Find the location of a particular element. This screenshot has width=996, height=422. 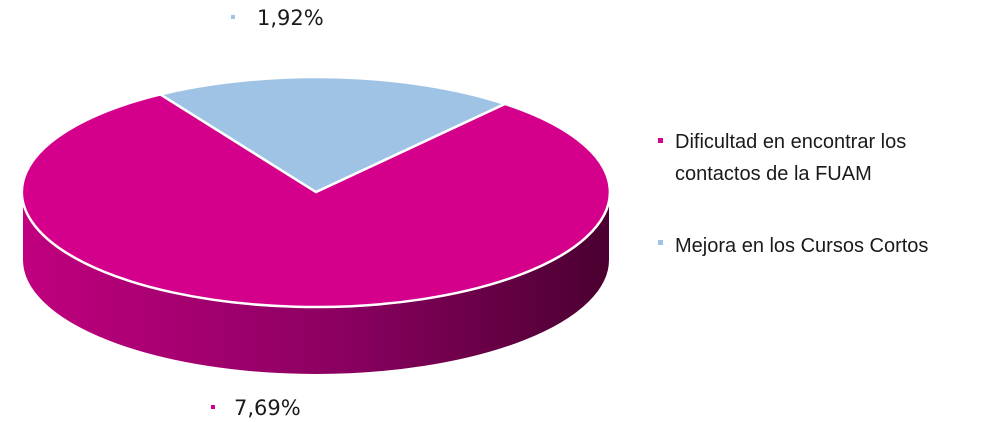

data-label-text: 7,69% is located at coordinates (267, 408).